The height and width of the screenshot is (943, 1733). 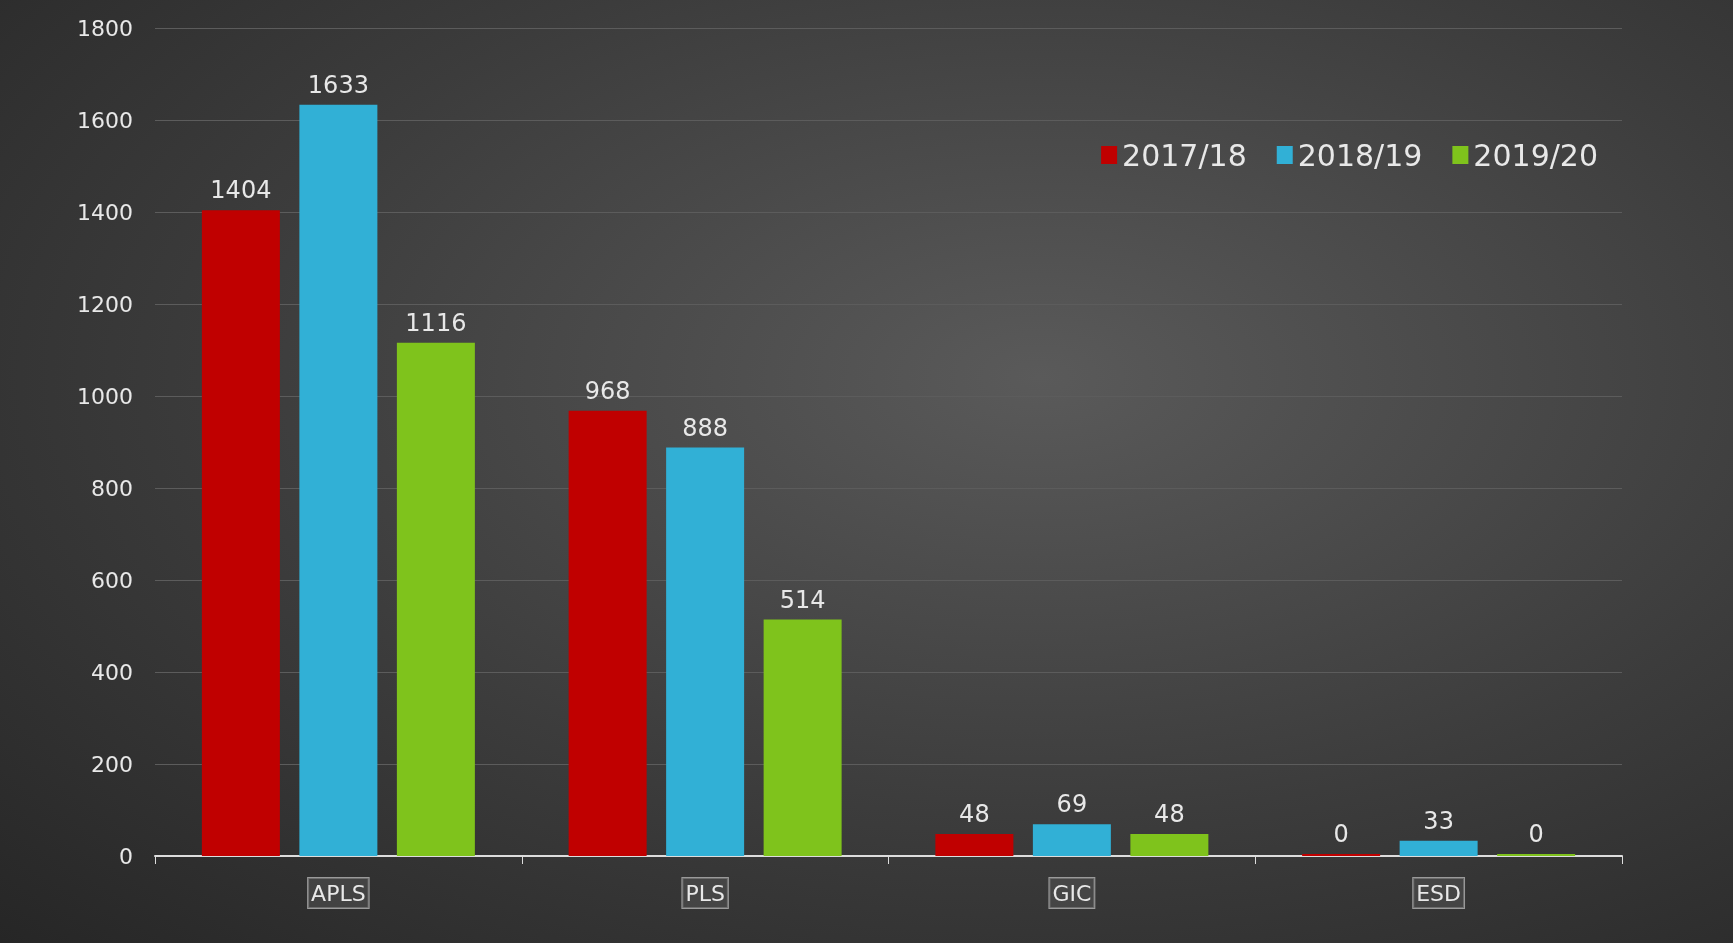 What do you see at coordinates (1072, 804) in the screenshot?
I see `data-label: 69` at bounding box center [1072, 804].